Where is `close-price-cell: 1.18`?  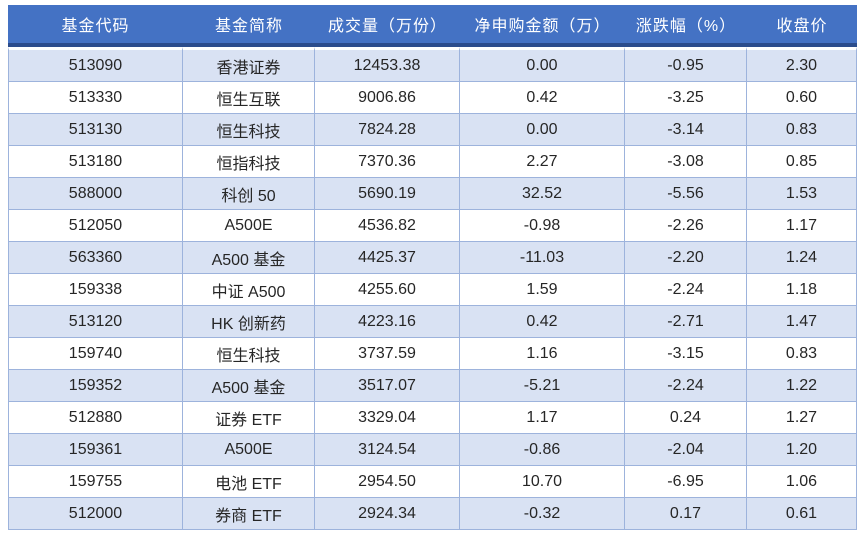
close-price-cell: 1.18 is located at coordinates (802, 290).